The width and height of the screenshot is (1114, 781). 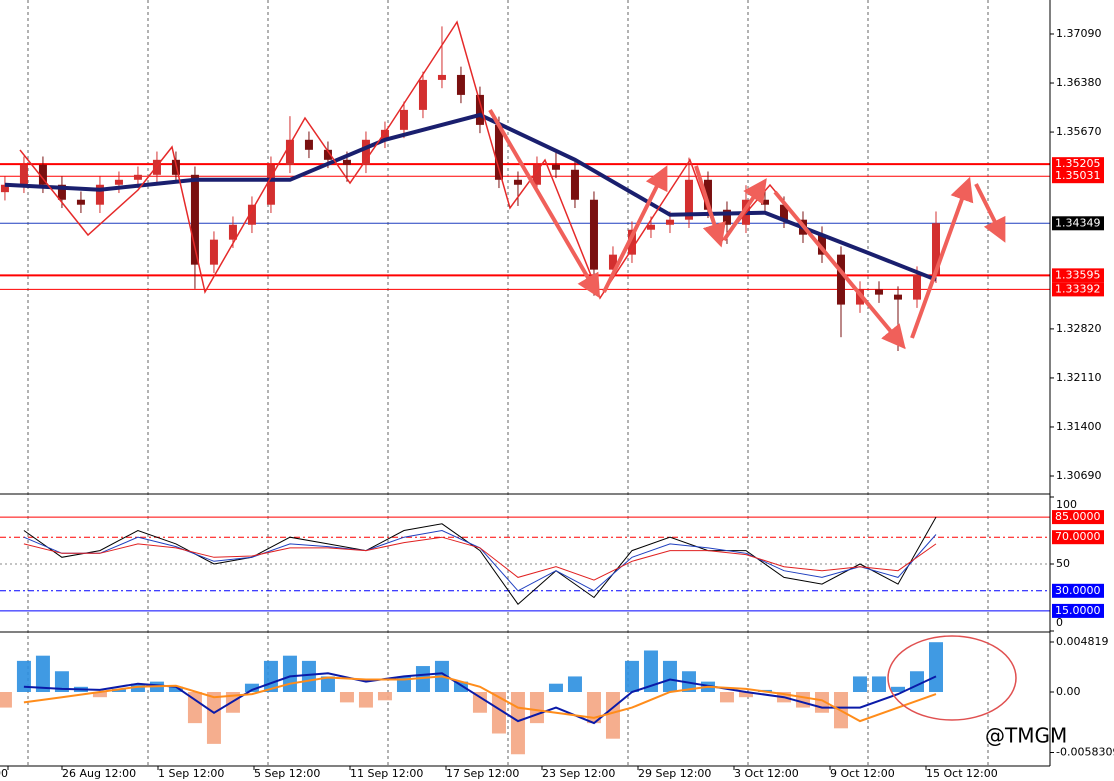 What do you see at coordinates (1063, 563) in the screenshot?
I see `y-tick-label: 50` at bounding box center [1063, 563].